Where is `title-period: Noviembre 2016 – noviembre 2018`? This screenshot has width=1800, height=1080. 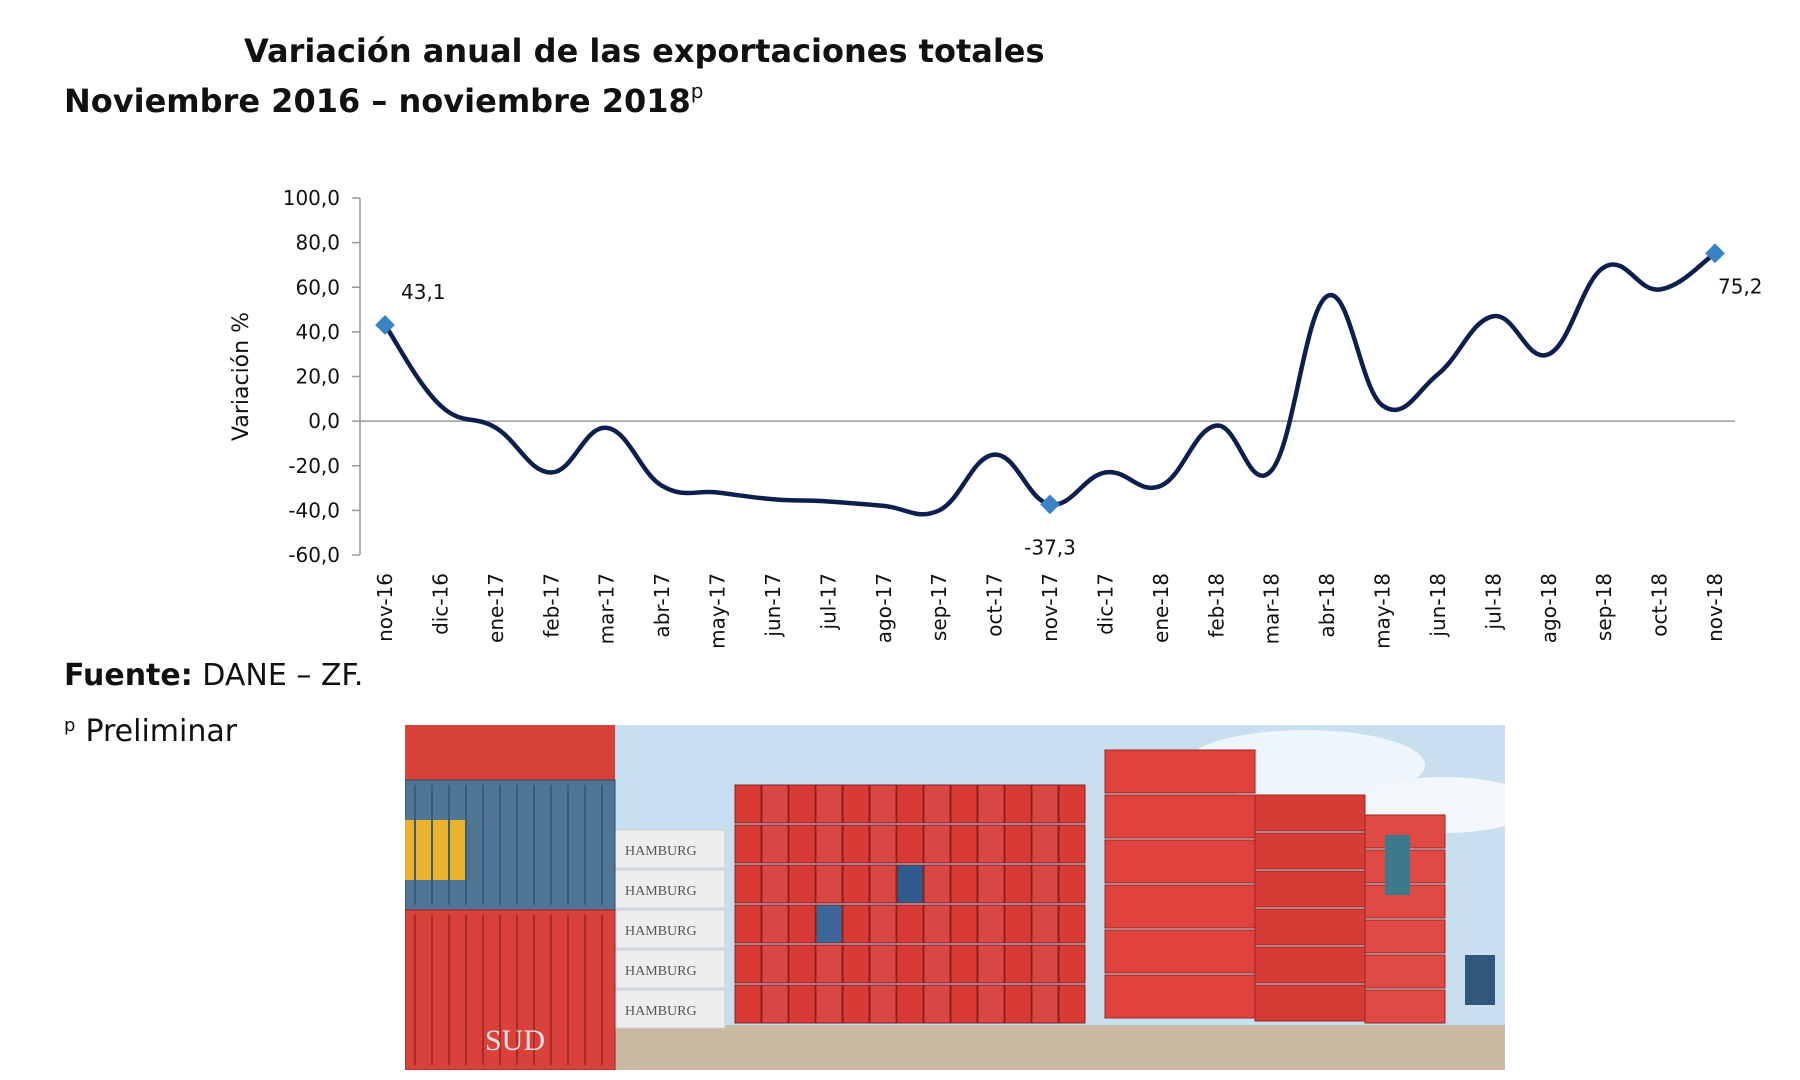
title-period: Noviembre 2016 – noviembre 2018 is located at coordinates (377, 101).